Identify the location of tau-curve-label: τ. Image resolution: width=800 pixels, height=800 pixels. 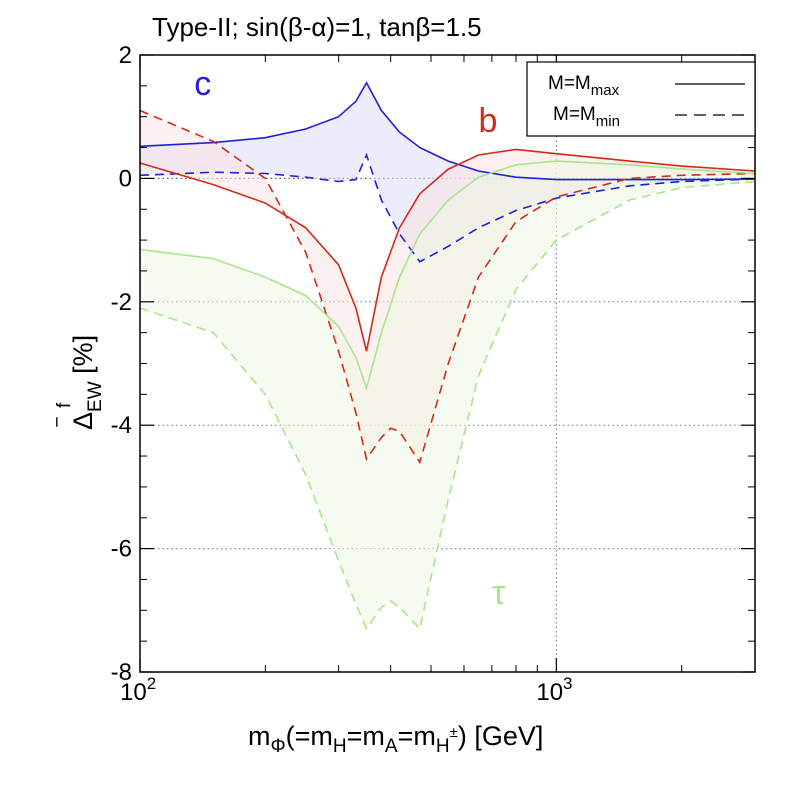
(499, 593).